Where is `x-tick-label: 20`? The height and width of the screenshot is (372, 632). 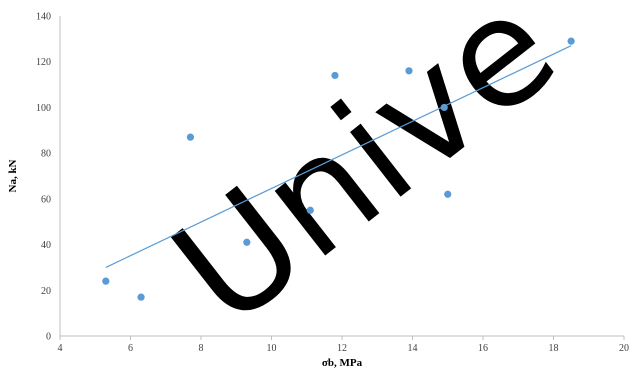
x-tick-label: 20 is located at coordinates (624, 348).